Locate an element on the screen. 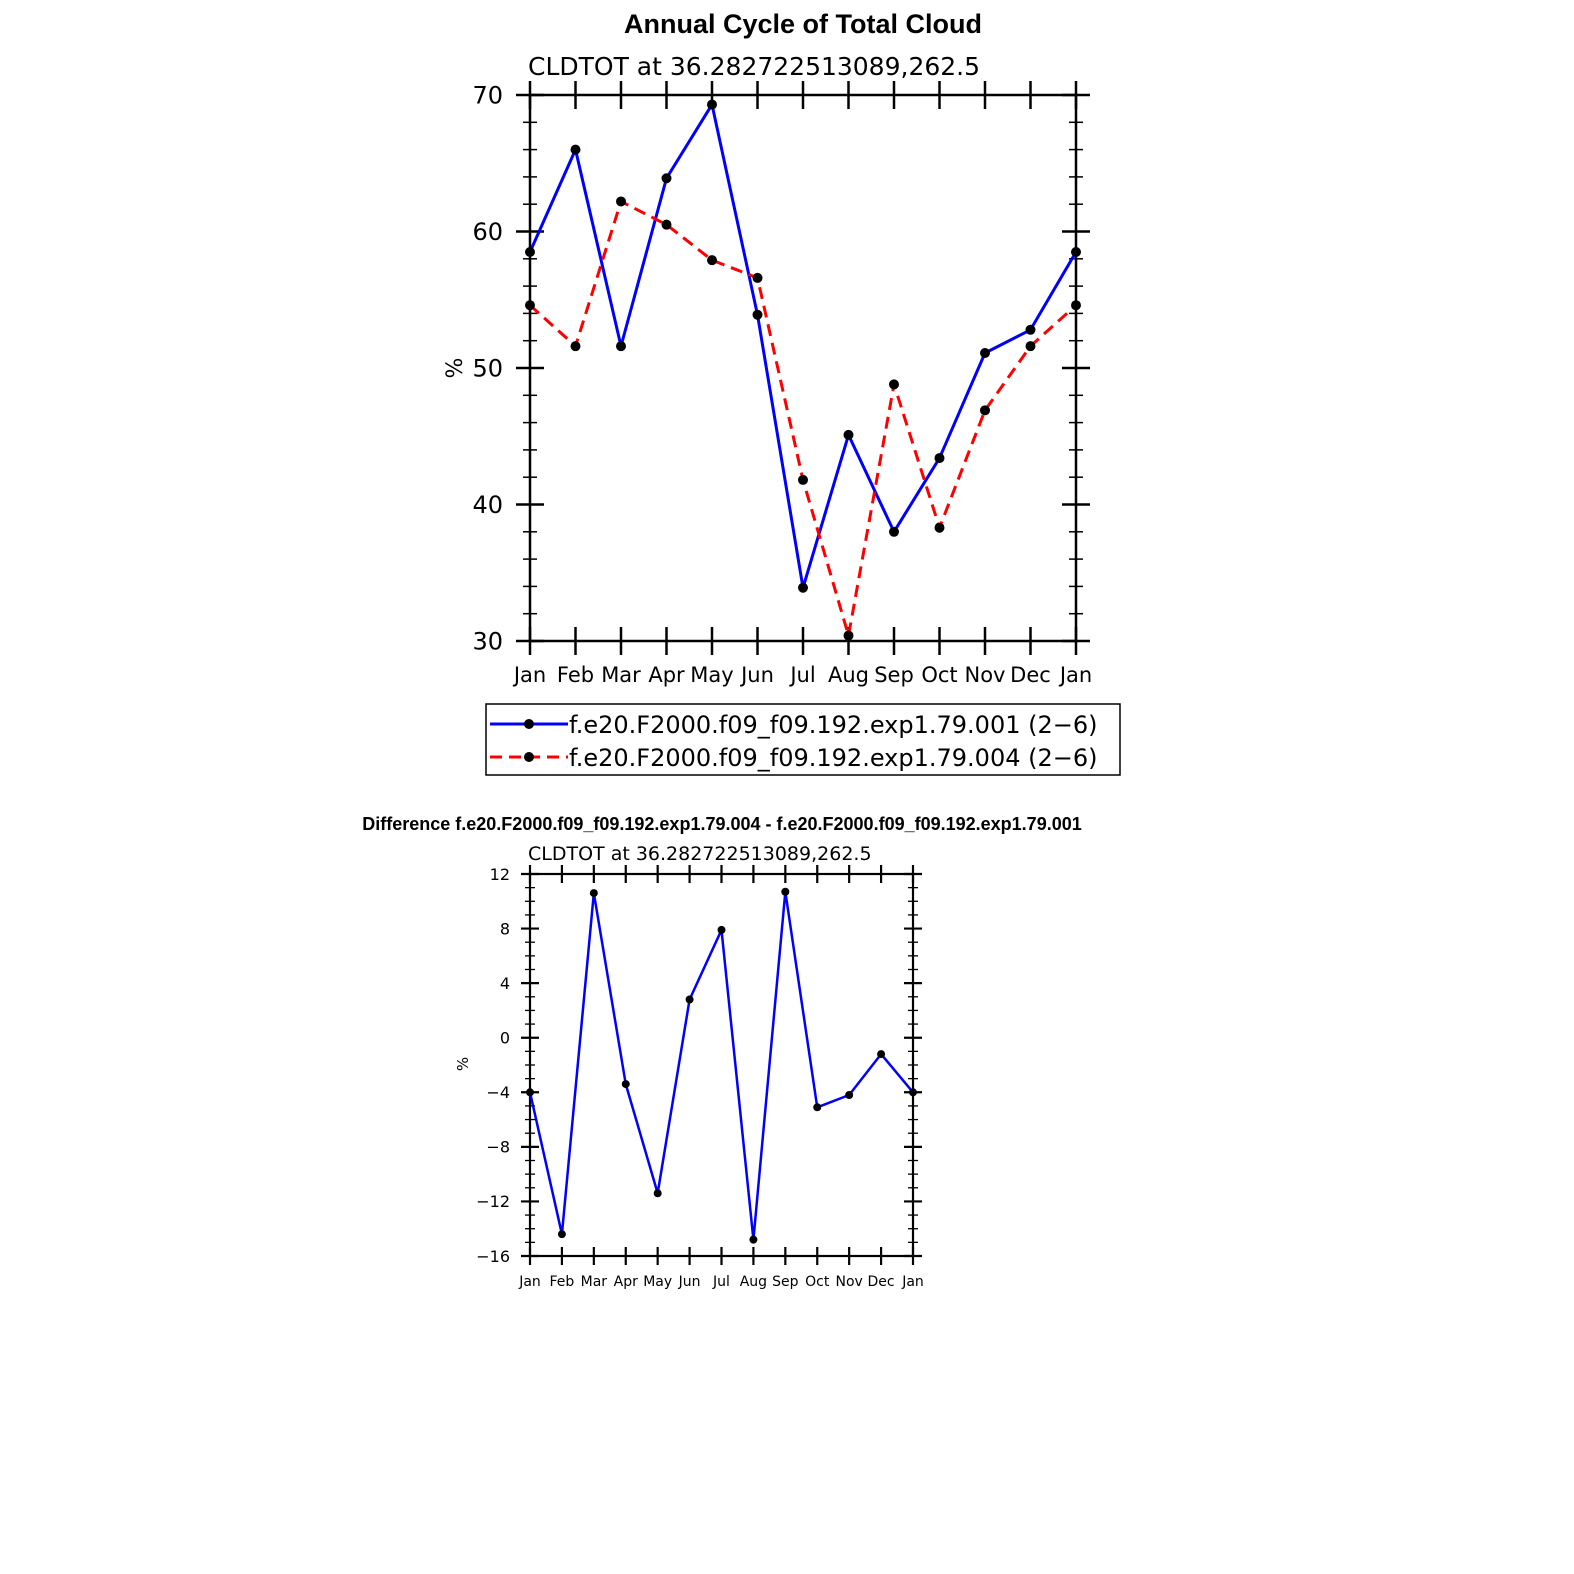  y-tick-label: 30 is located at coordinates (487, 642).